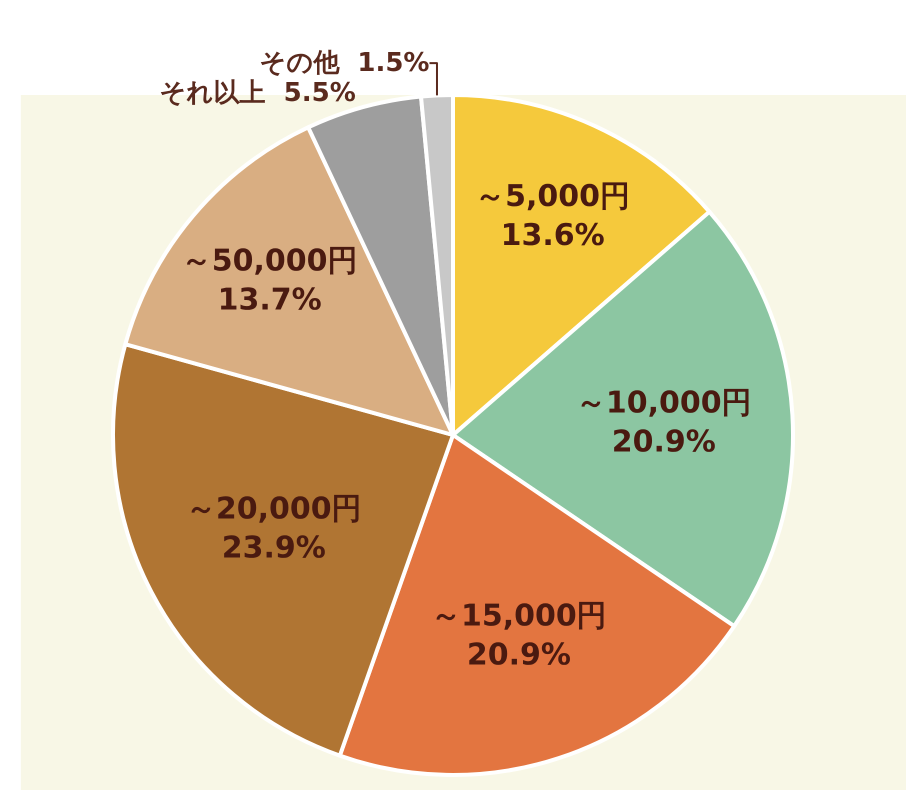  What do you see at coordinates (552, 196) in the screenshot?
I see `slice-label: ～5,000円` at bounding box center [552, 196].